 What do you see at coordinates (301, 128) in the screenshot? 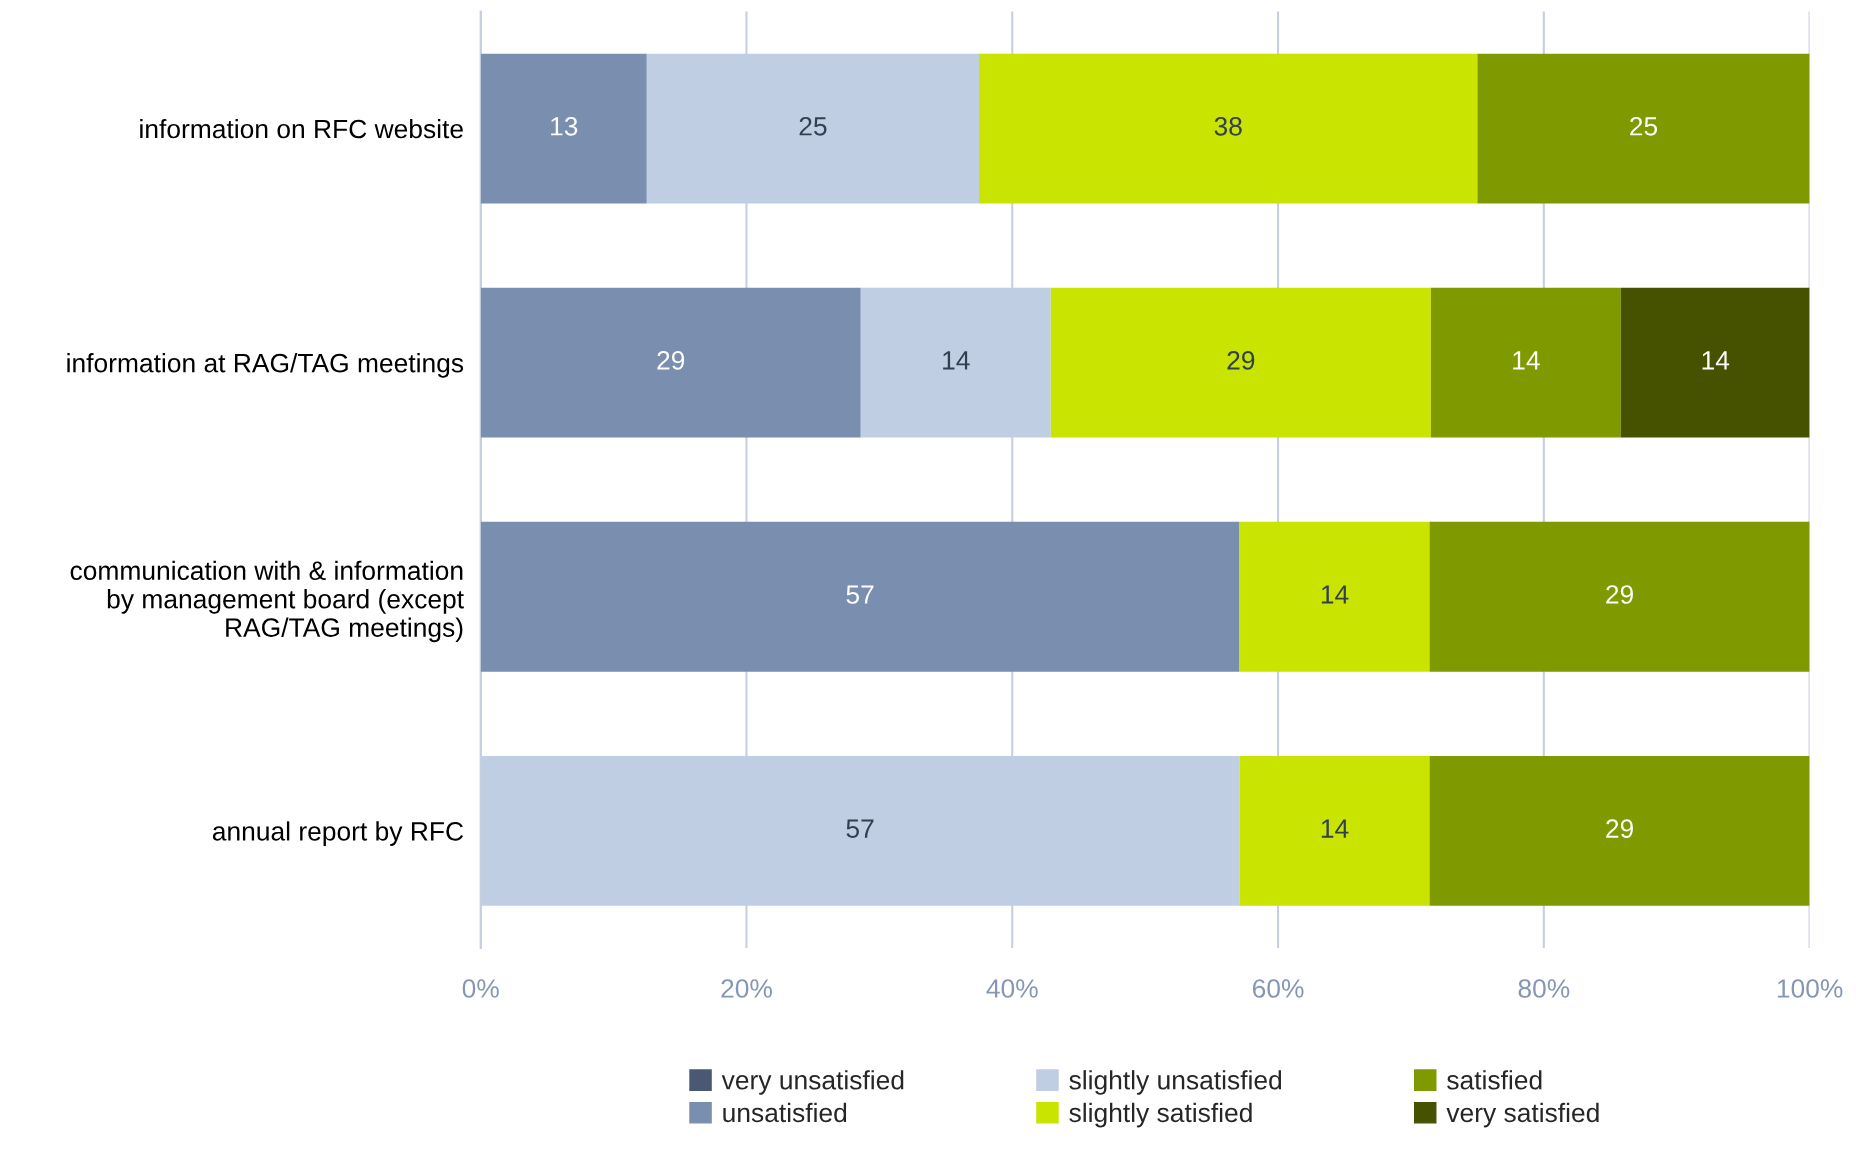
I see `y-tick-label: information on RFC website` at bounding box center [301, 128].